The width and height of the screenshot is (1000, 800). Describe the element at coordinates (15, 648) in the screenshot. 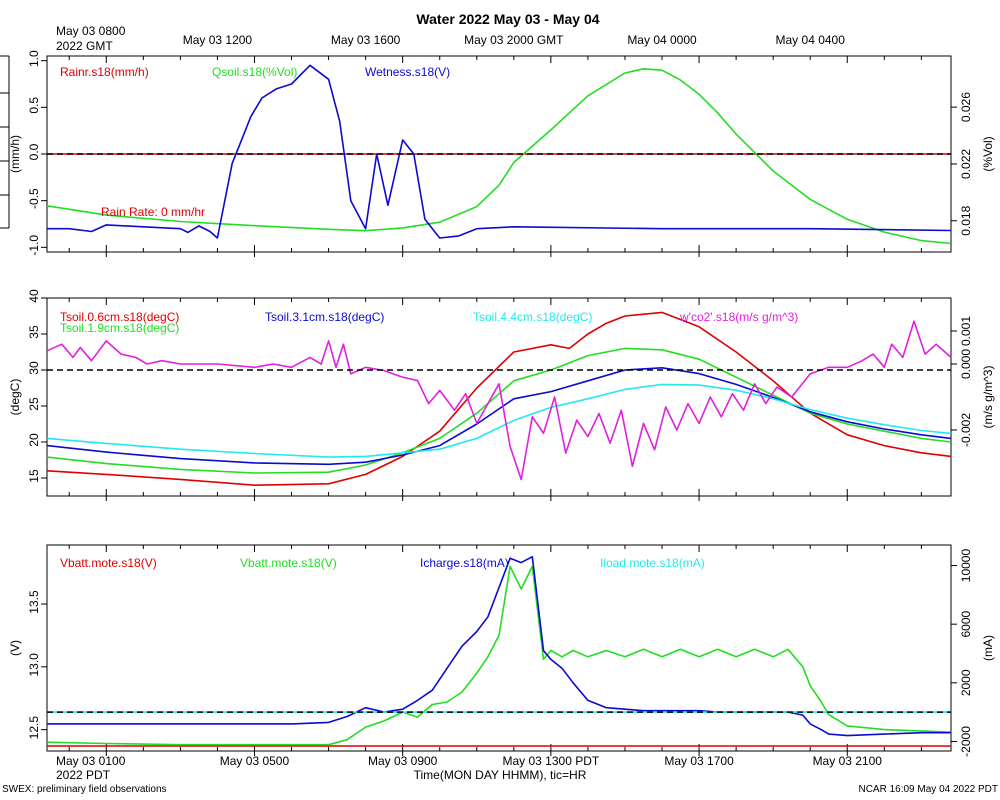

I see `y-left-axis-label: (V)` at that location.